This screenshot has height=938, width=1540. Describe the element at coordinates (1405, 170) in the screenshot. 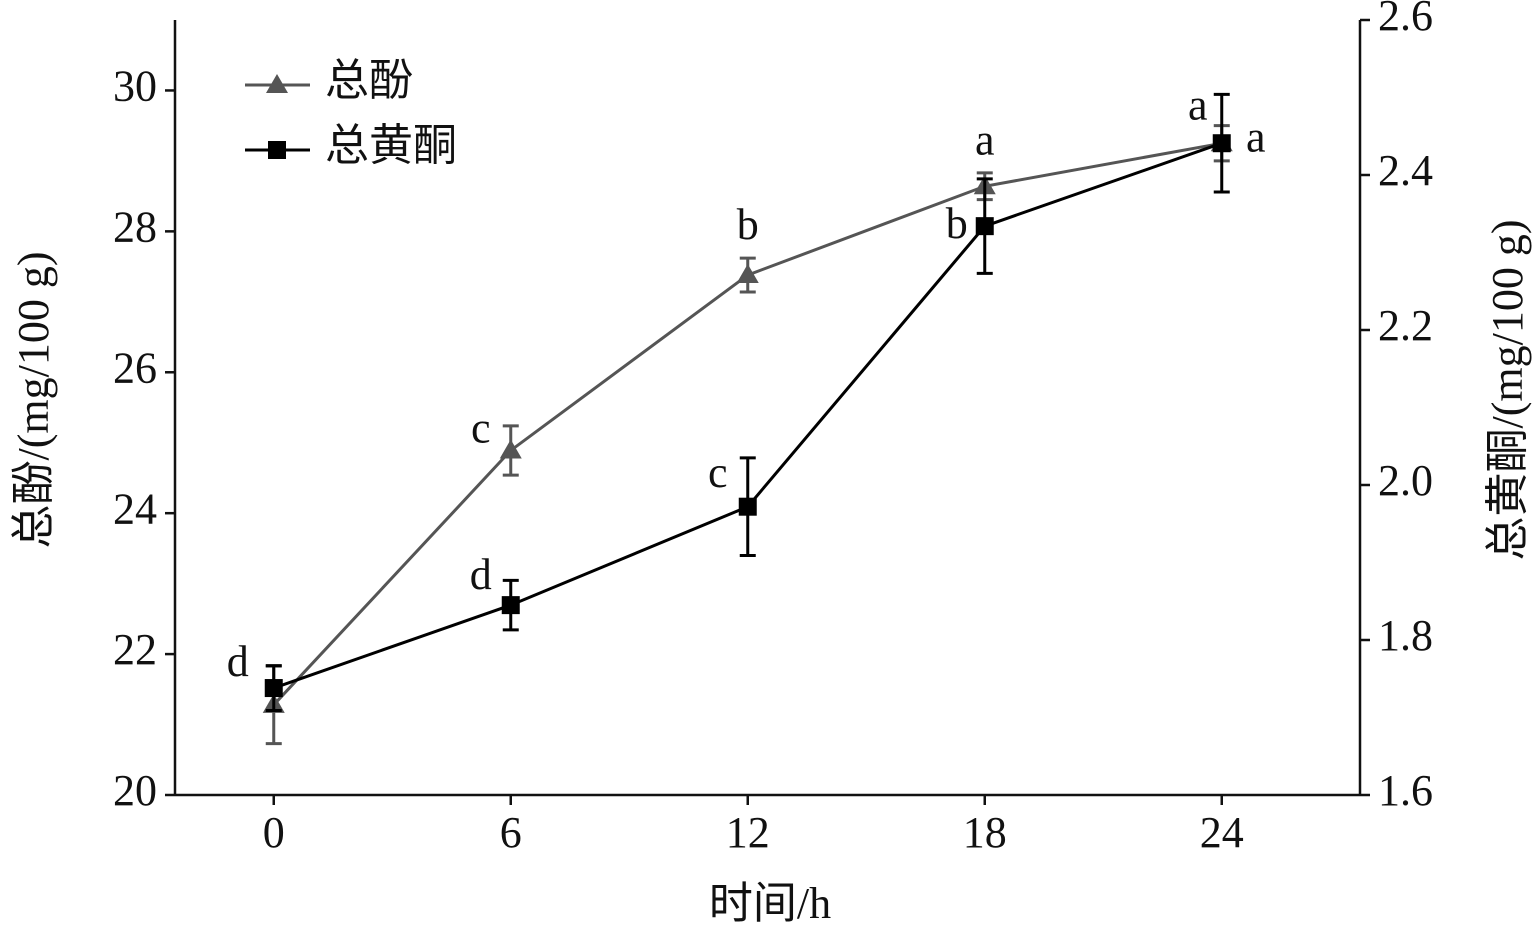

I see `y2-tick-label: 2.4` at that location.